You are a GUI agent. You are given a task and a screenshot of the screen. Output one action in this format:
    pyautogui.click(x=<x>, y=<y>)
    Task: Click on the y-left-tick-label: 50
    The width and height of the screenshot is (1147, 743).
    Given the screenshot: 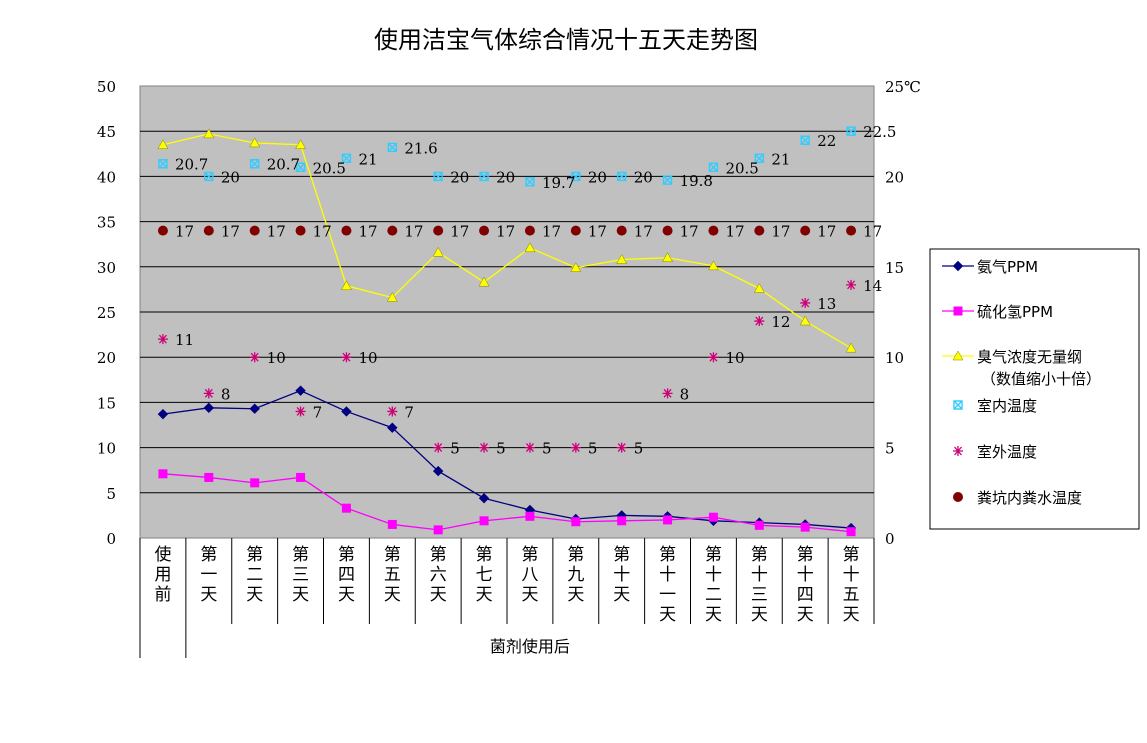 What is the action you would take?
    pyautogui.click(x=106, y=87)
    